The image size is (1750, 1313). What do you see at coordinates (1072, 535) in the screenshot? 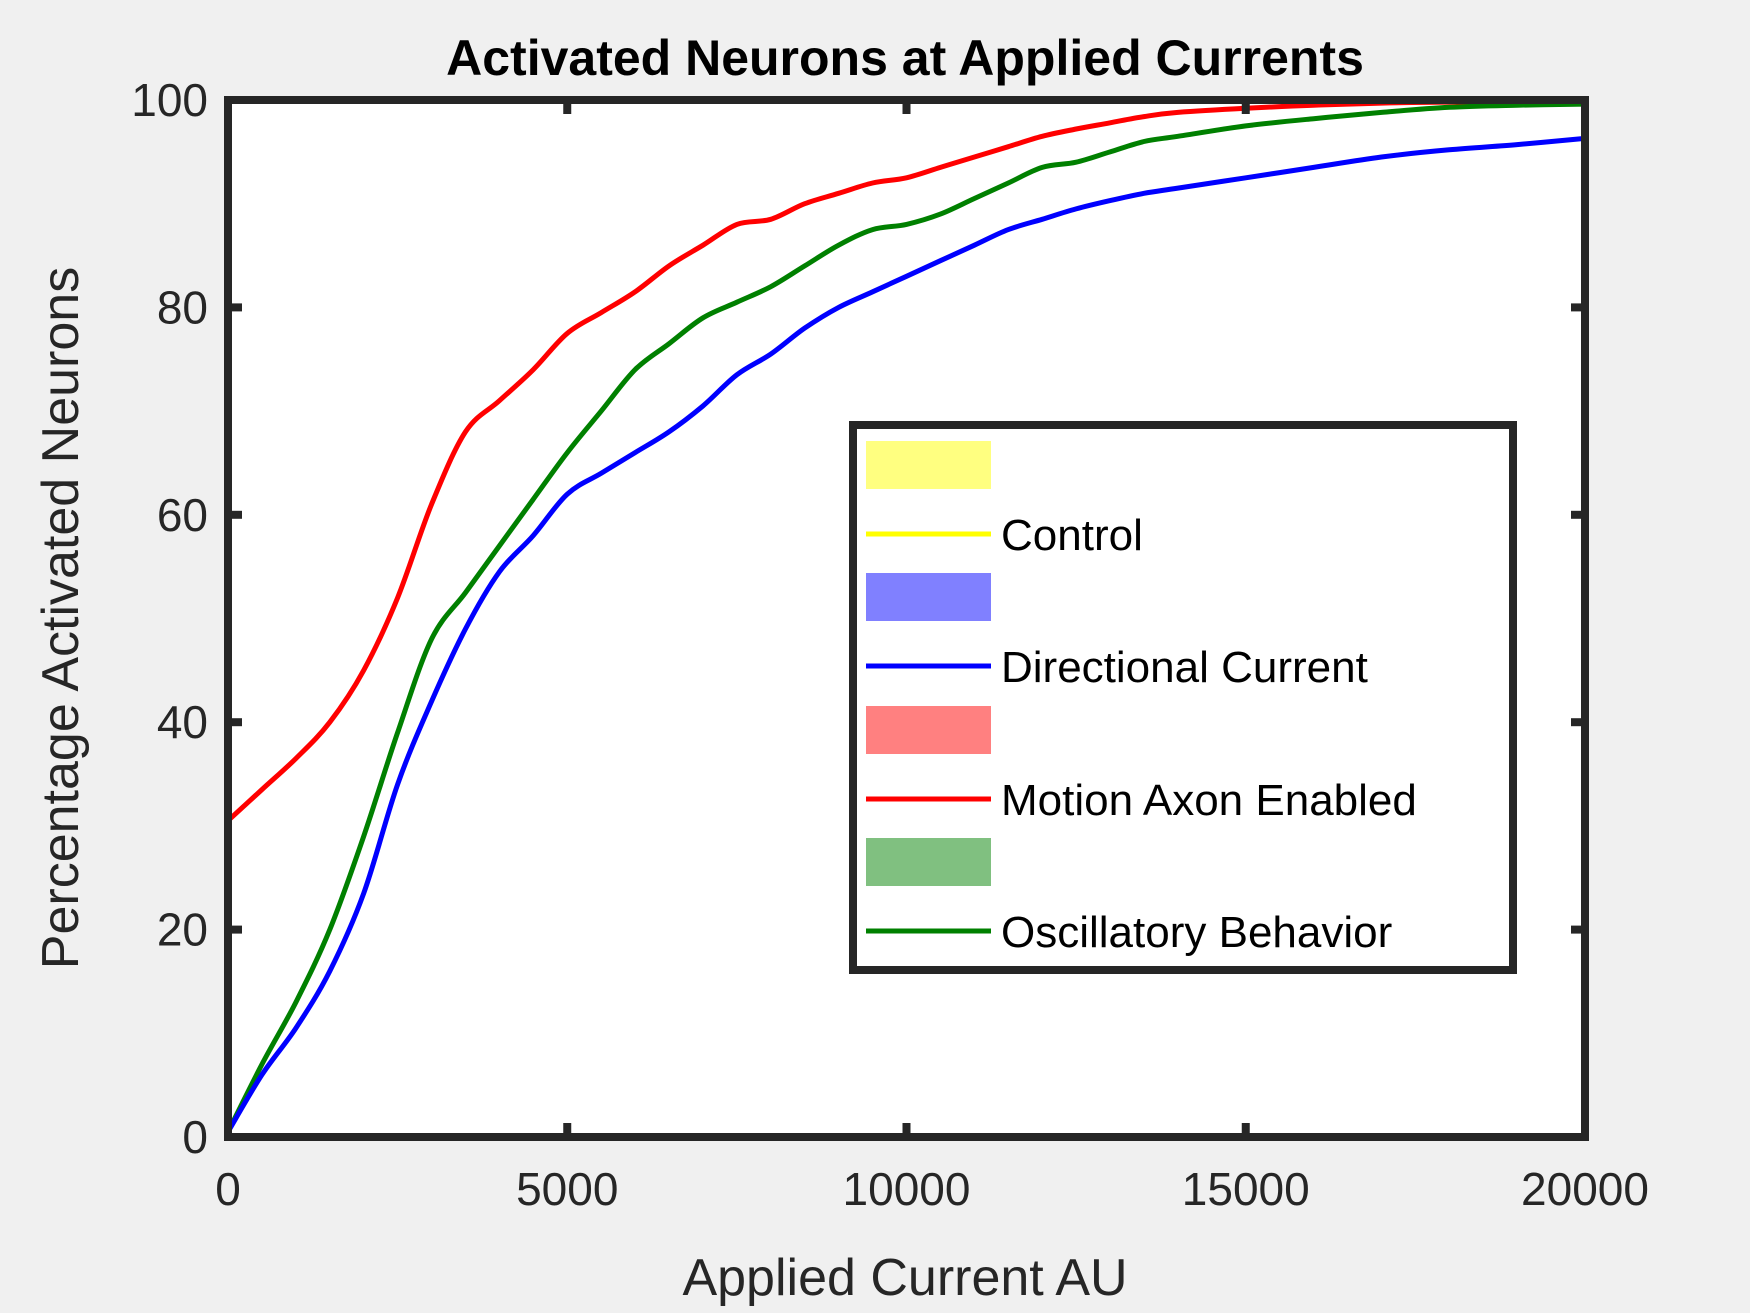
I see `legend-label: Control` at bounding box center [1072, 535].